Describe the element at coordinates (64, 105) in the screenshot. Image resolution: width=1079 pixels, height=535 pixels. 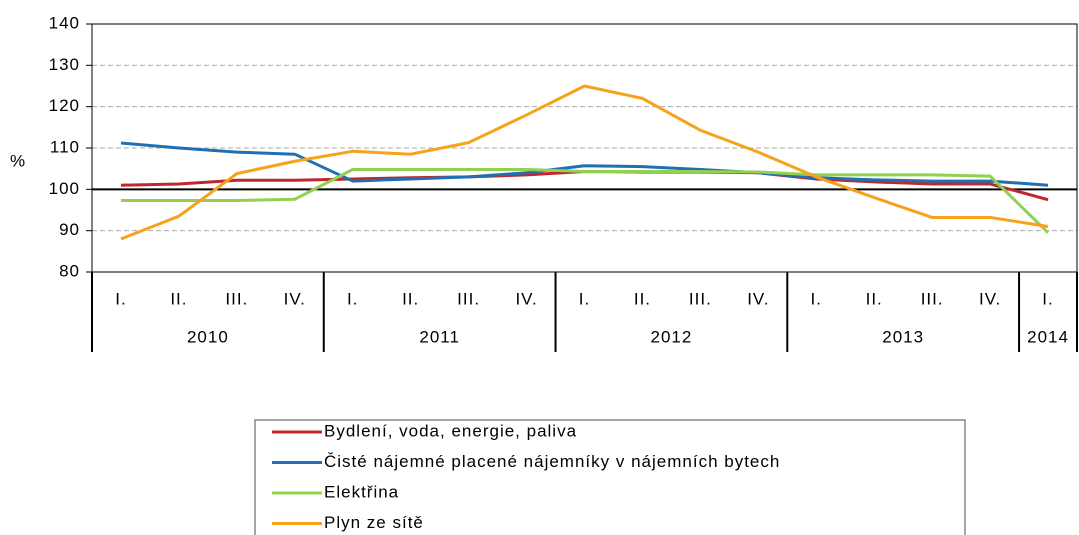
I see `y-tick-label: 120` at that location.